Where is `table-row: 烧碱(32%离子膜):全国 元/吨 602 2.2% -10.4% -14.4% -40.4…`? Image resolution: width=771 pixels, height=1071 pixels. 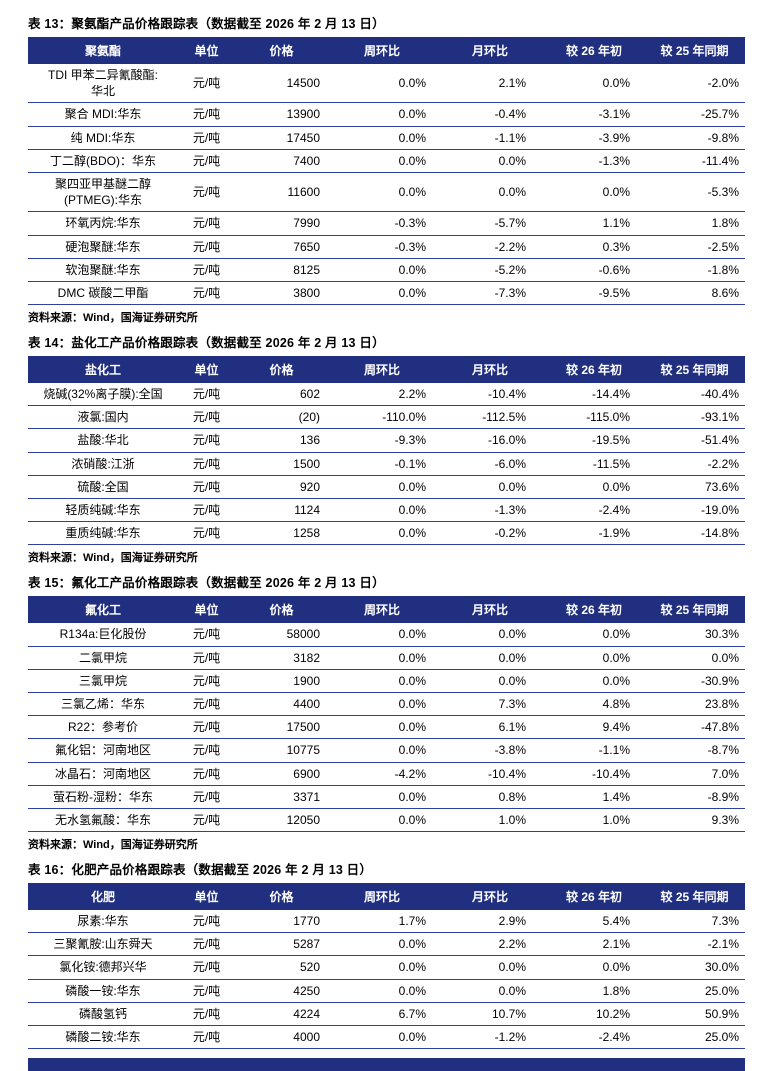 table-row: 烧碱(32%离子膜):全国 元/吨 602 2.2% -10.4% -14.4% -40.4… is located at coordinates (386, 395).